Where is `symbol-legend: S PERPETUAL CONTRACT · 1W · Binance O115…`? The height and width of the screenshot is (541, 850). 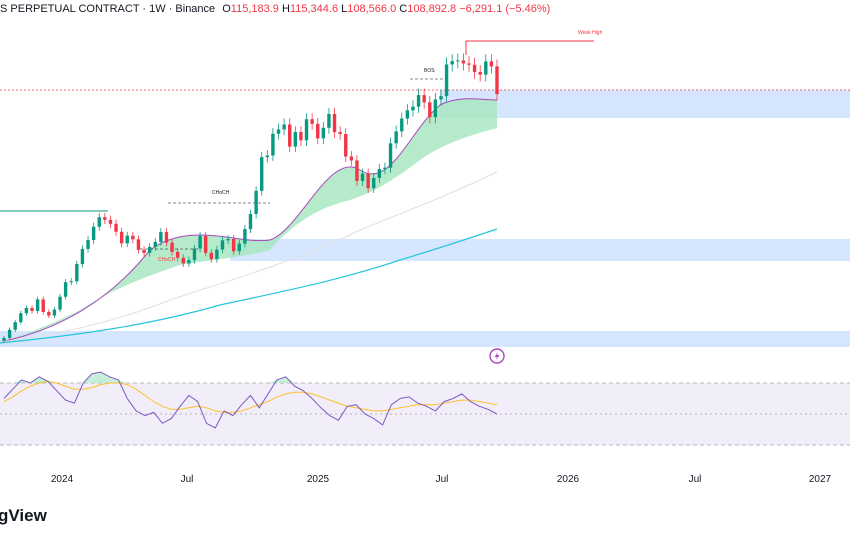 symbol-legend: S PERPETUAL CONTRACT · 1W · Binance O115… is located at coordinates (275, 9).